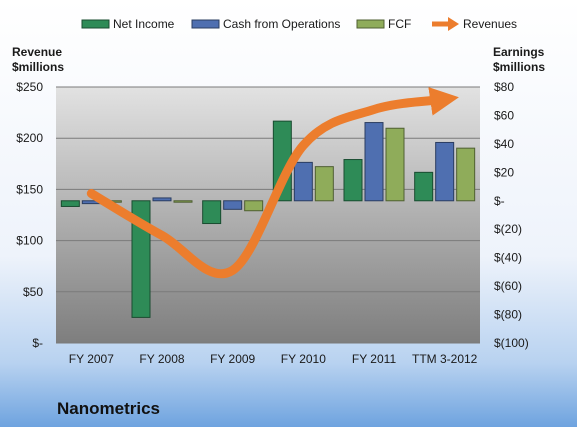  I want to click on x-tick-label: FY 2009, so click(232, 359).